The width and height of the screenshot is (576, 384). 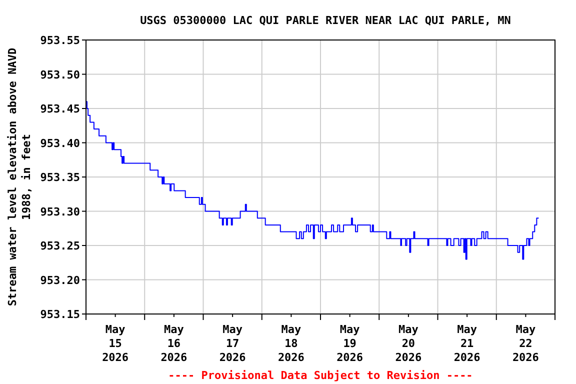 I want to click on y-tick-label: 953.40, so click(x=60, y=143).